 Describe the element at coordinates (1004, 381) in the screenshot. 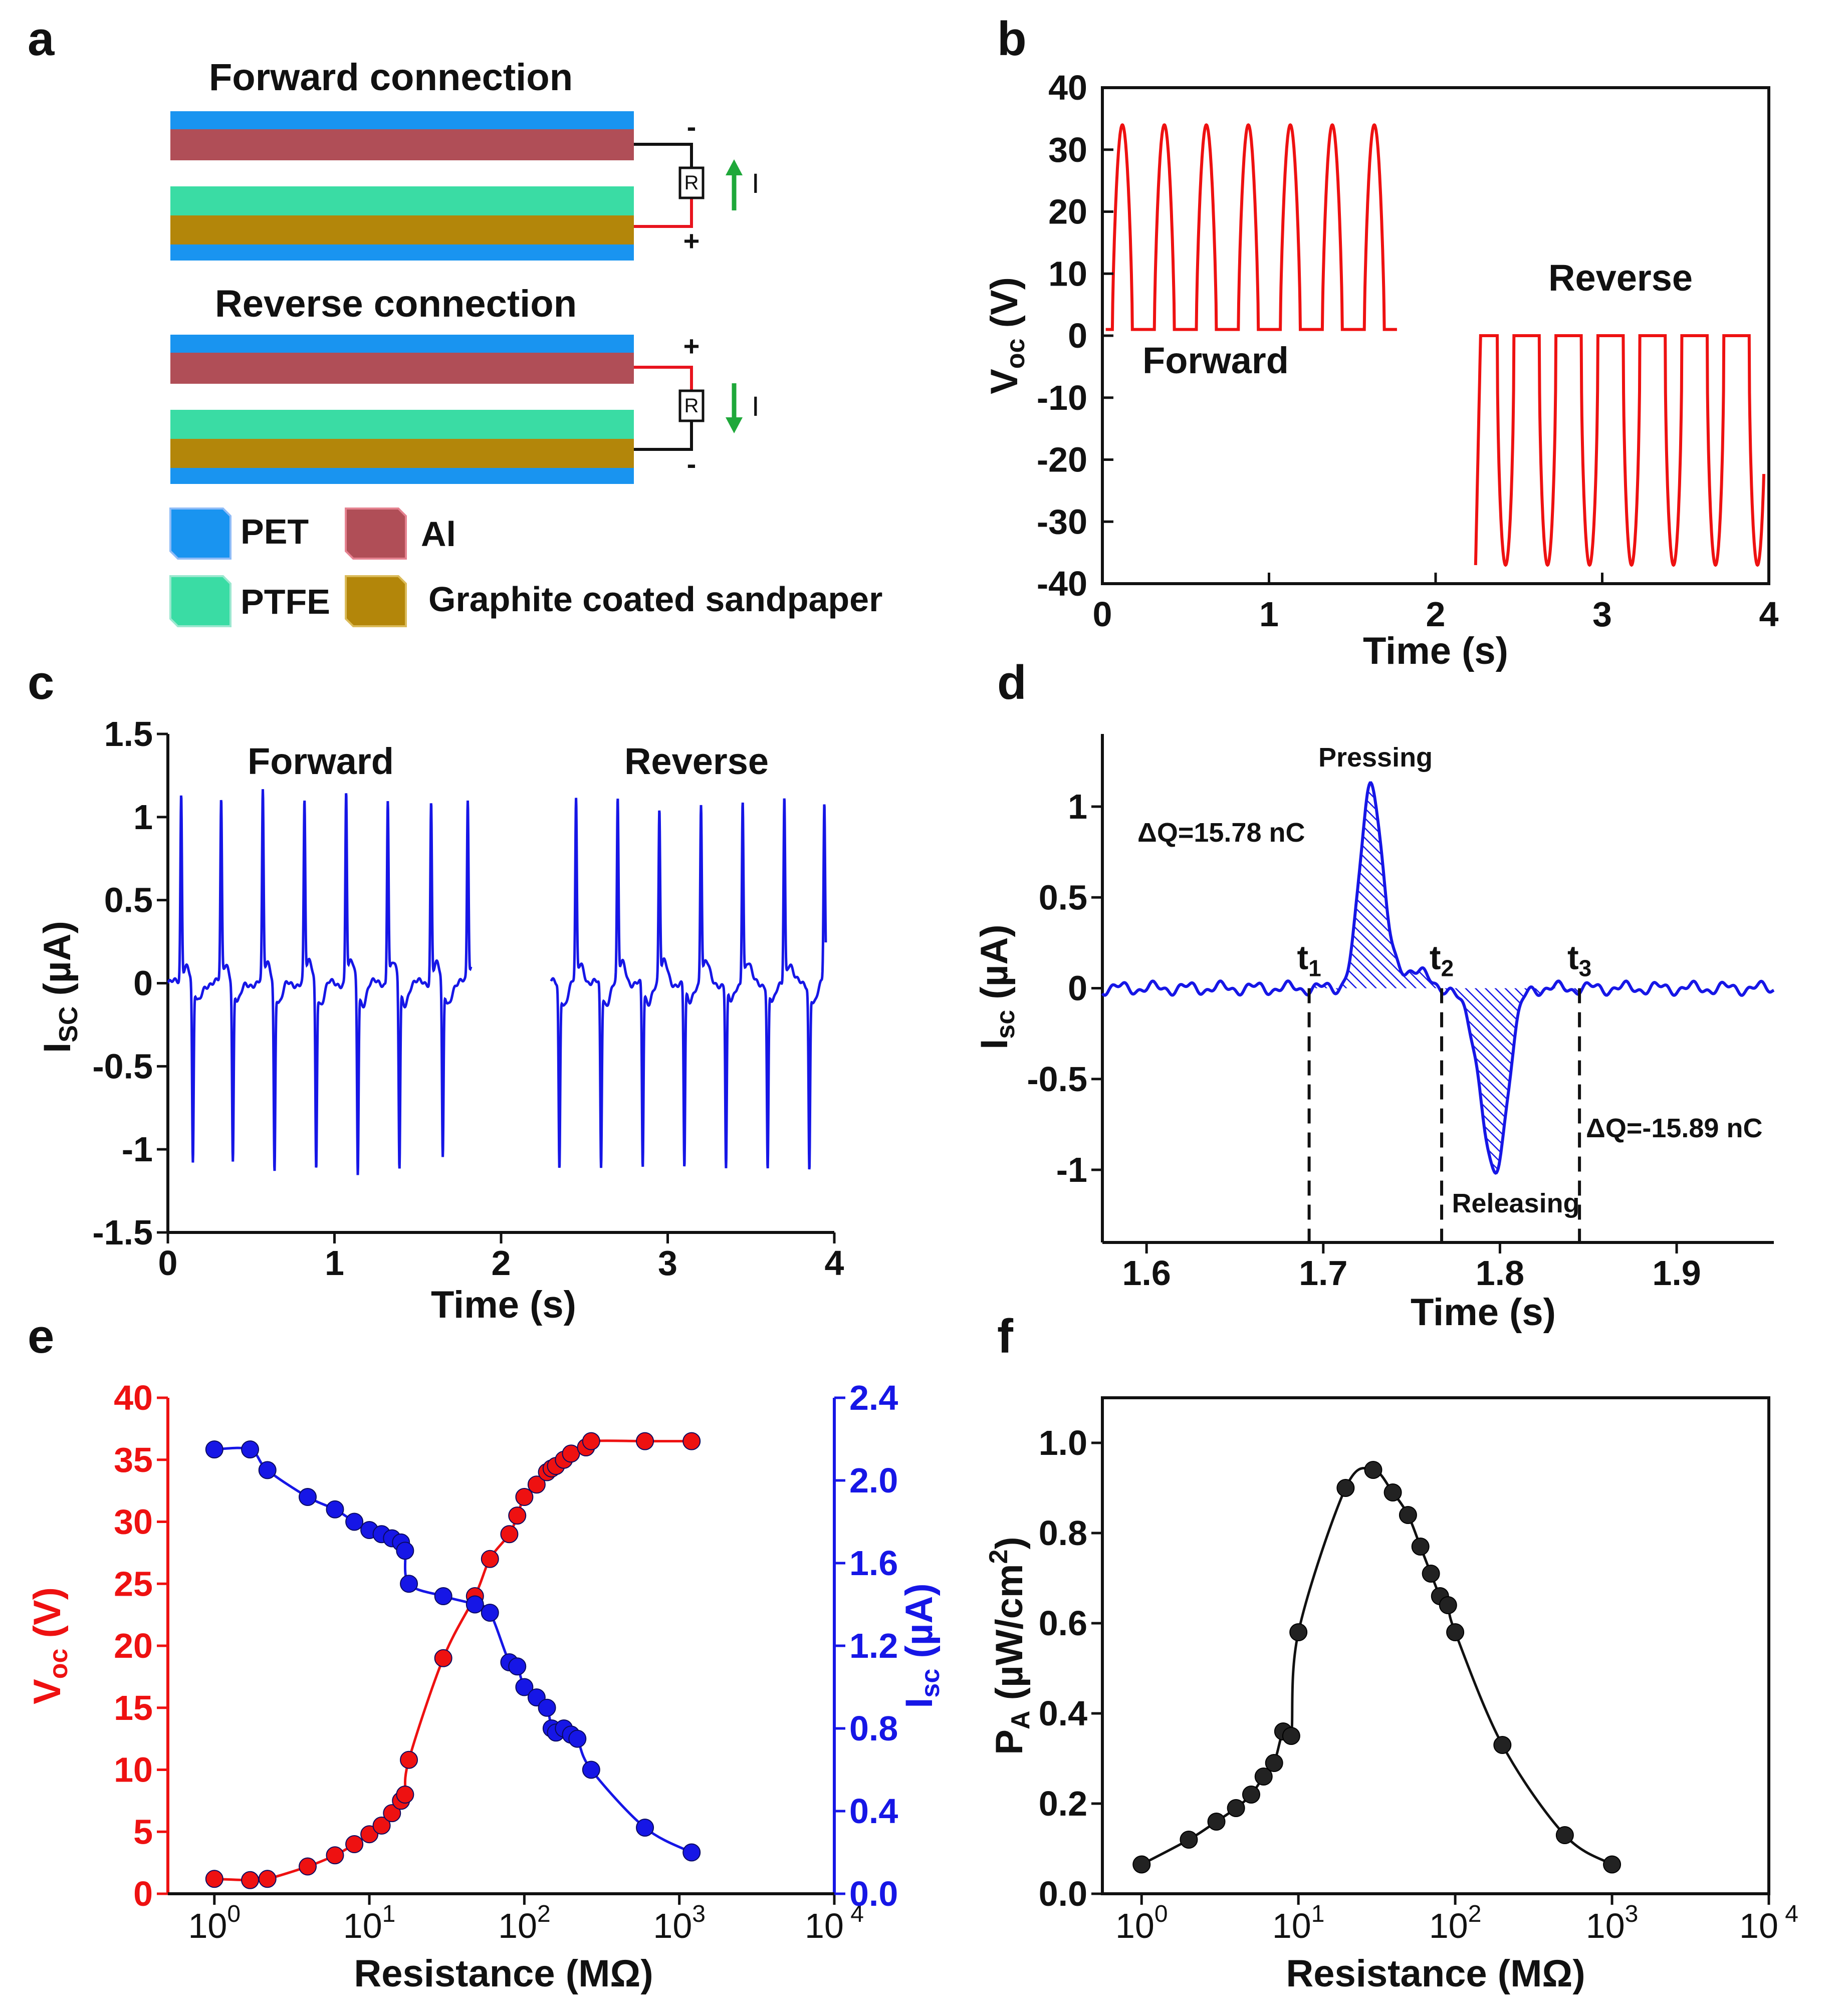

I see `chart-b-ylabel-main: V` at that location.